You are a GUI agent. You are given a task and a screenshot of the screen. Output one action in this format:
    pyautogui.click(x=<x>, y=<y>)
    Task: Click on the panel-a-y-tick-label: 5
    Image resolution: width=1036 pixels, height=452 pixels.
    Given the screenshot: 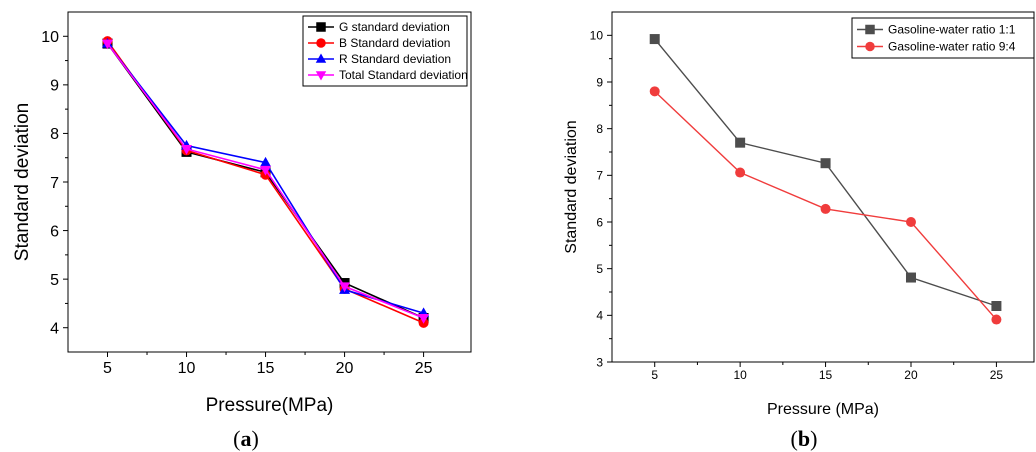 What is the action you would take?
    pyautogui.click(x=54, y=280)
    